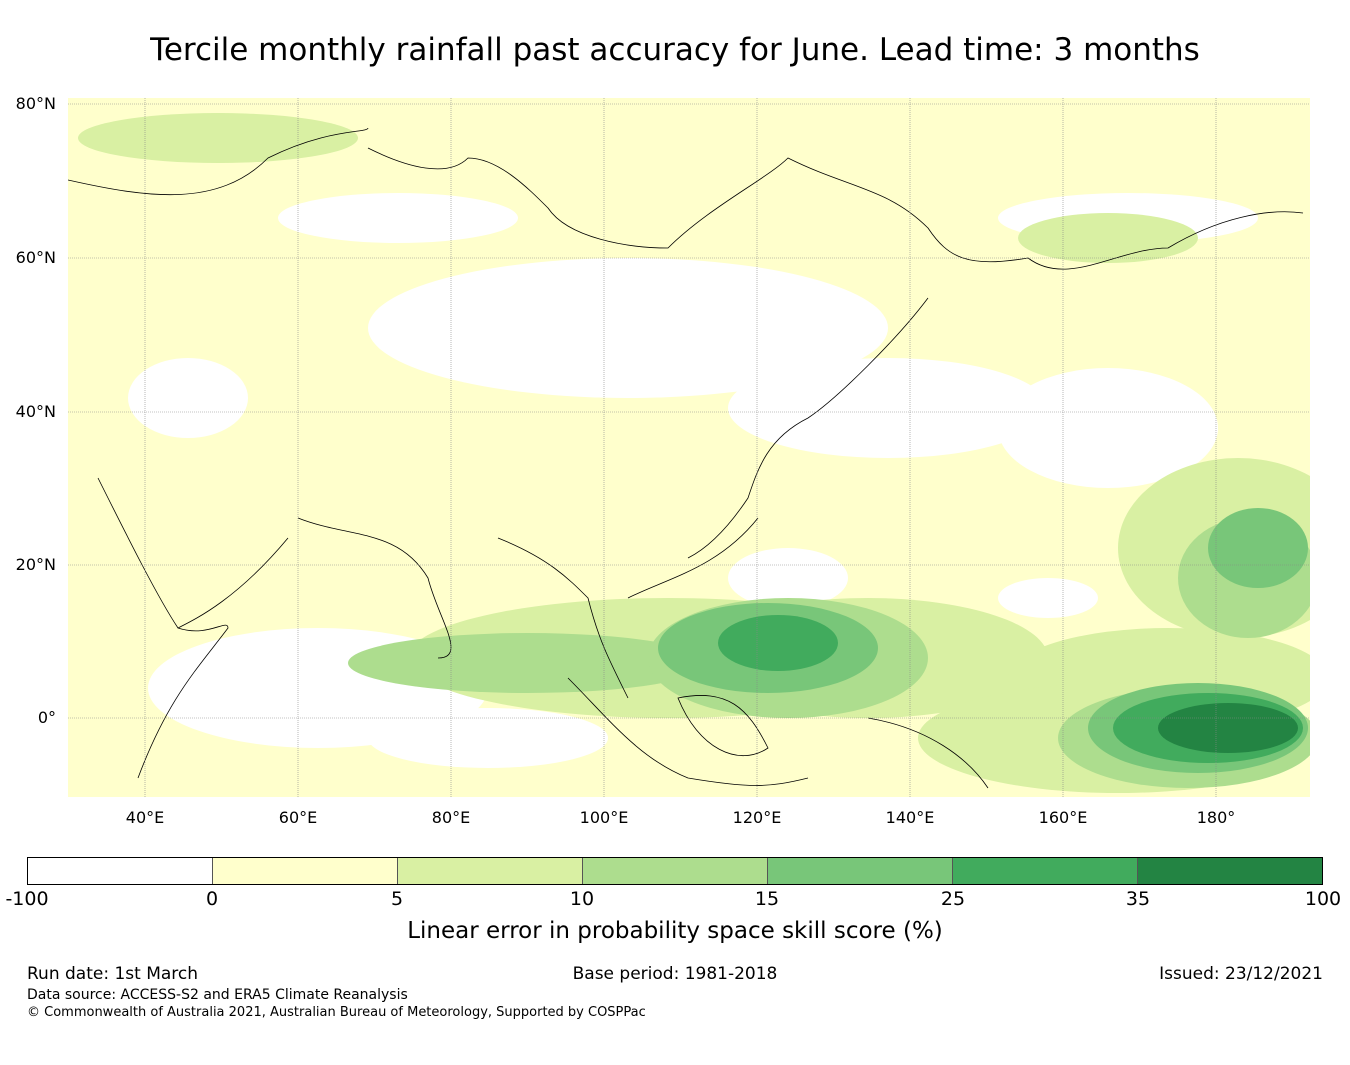  Describe the element at coordinates (757, 817) in the screenshot. I see `lon-label: 120°E` at that location.